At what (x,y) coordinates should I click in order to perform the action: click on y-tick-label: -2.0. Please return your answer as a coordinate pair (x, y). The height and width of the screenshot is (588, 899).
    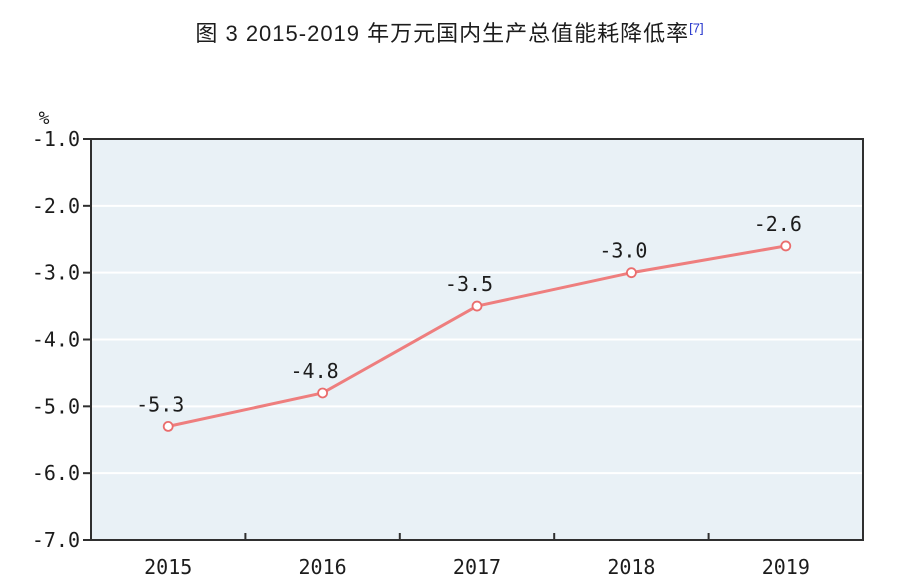
    Looking at the image, I should click on (56, 206).